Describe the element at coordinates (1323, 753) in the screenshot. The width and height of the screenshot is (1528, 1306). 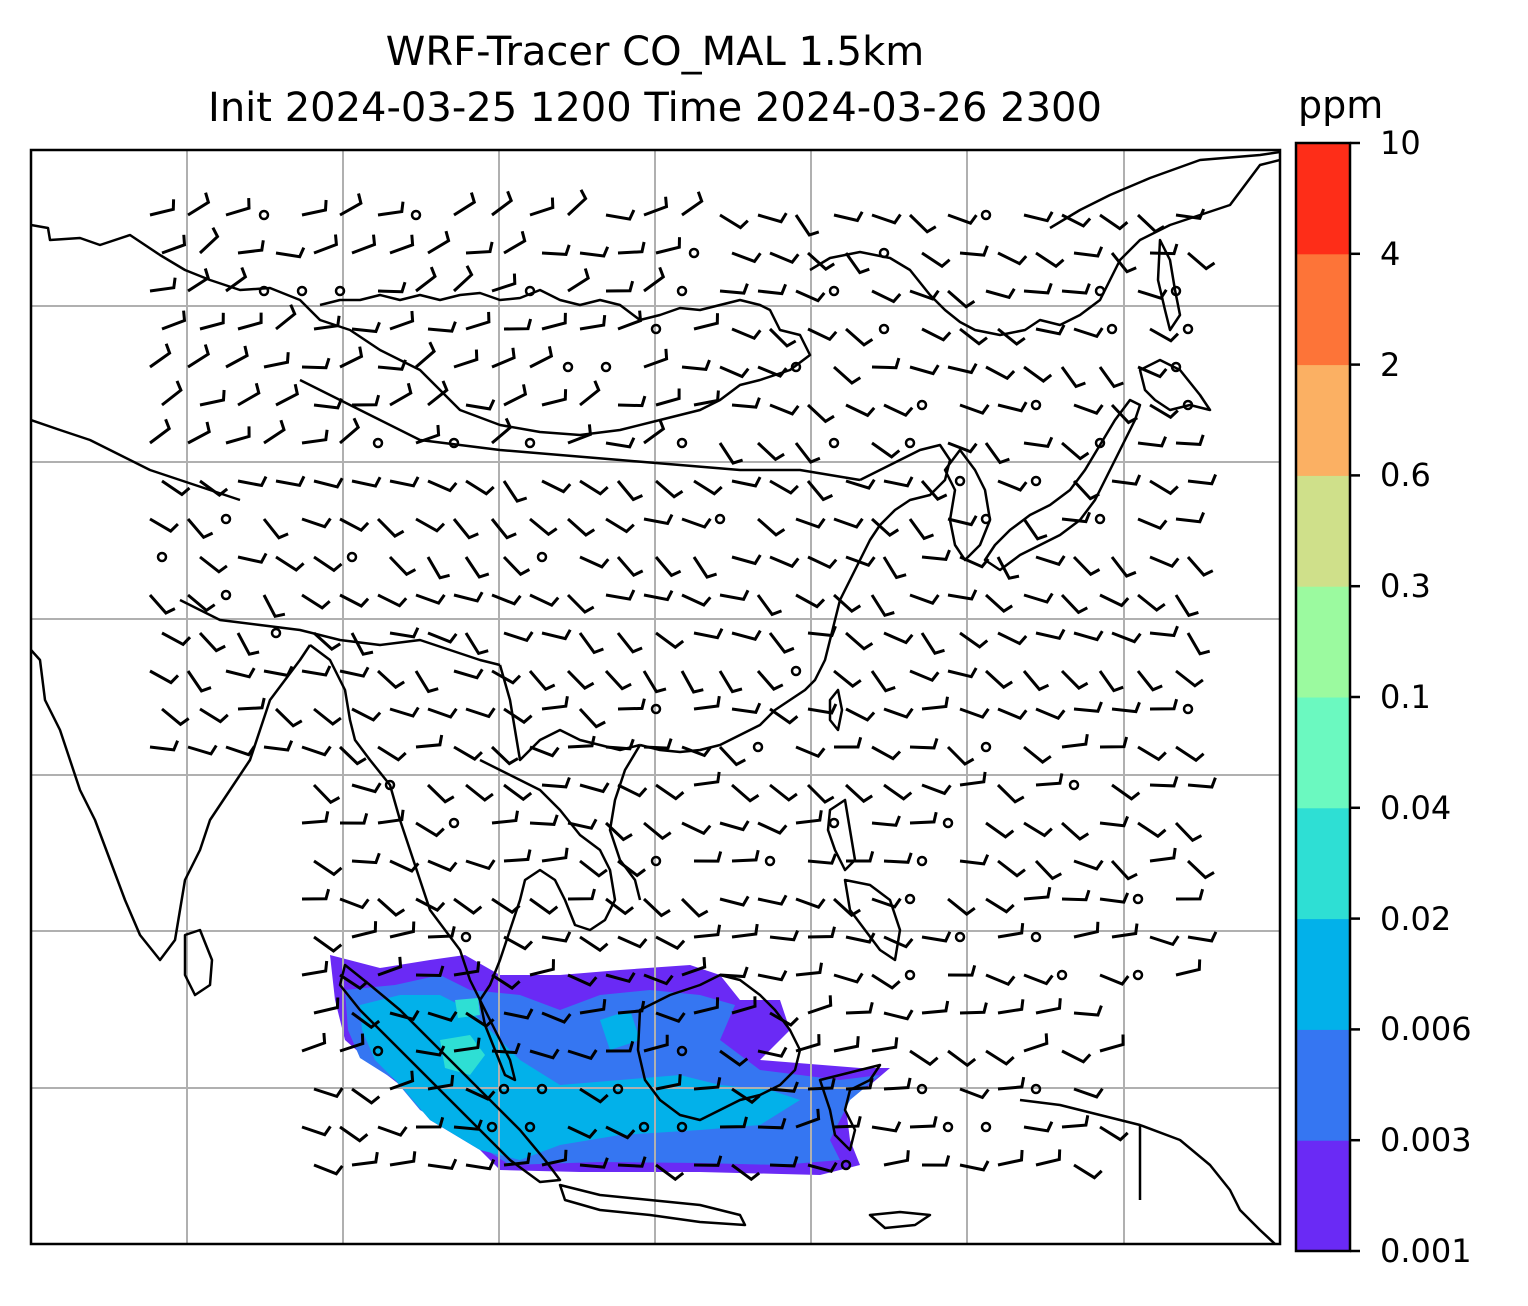
I see `colorbar-segment` at that location.